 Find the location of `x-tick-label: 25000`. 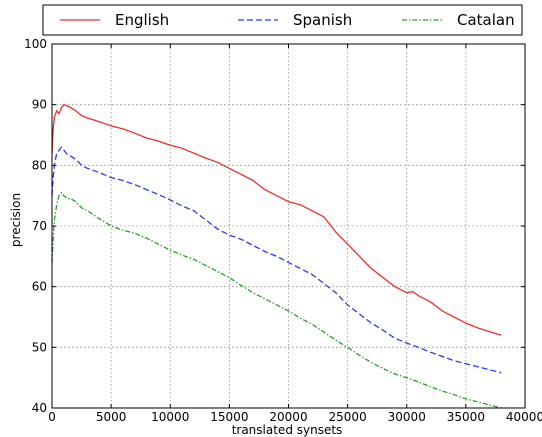

x-tick-label: 25000 is located at coordinates (348, 417).